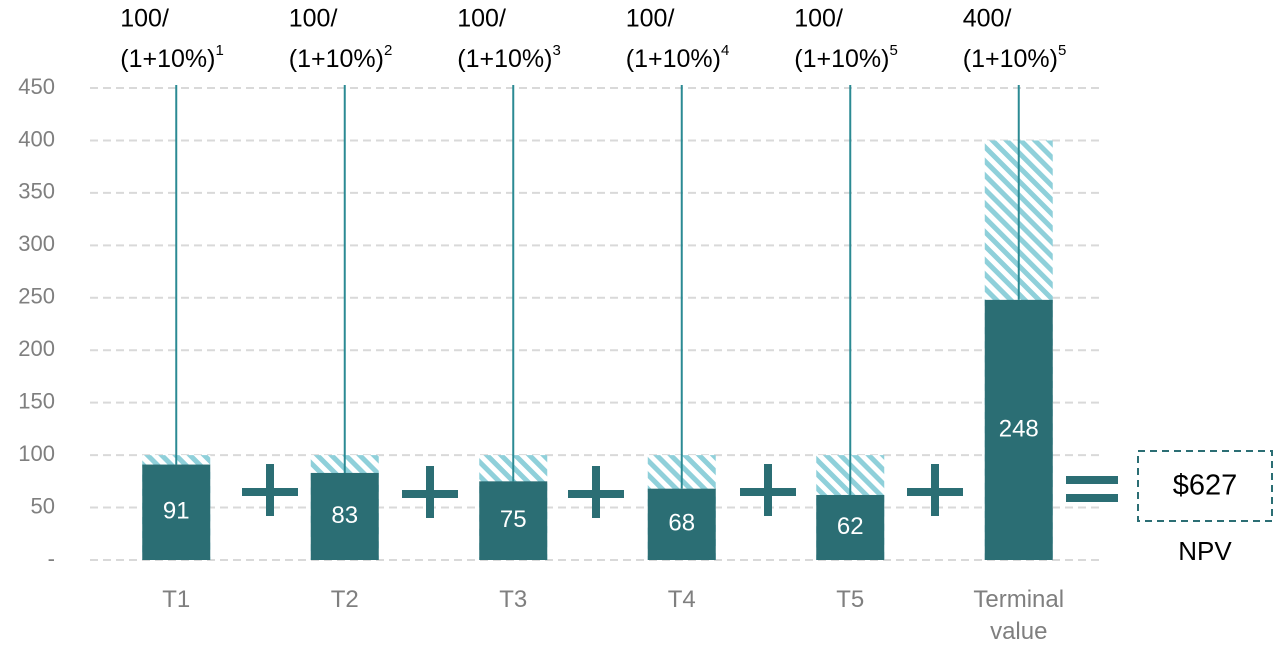  Describe the element at coordinates (513, 599) in the screenshot. I see `x-tick-label: T3` at that location.